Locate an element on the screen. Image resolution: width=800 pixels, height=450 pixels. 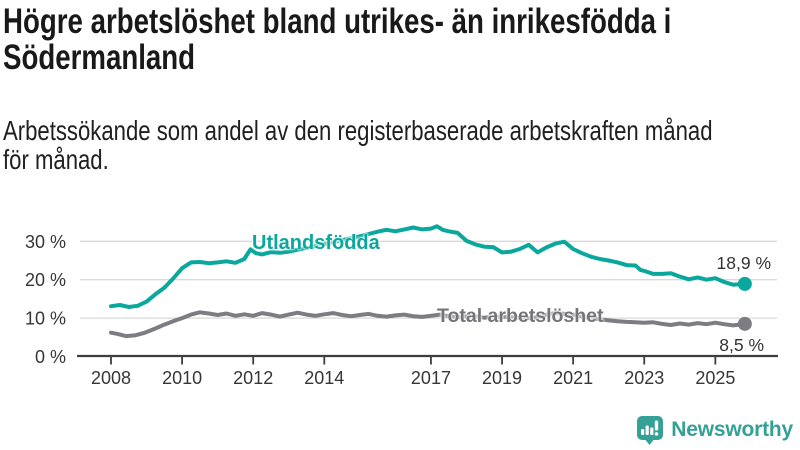
newsworthy-logo: Newsworthy is located at coordinates (714, 430).